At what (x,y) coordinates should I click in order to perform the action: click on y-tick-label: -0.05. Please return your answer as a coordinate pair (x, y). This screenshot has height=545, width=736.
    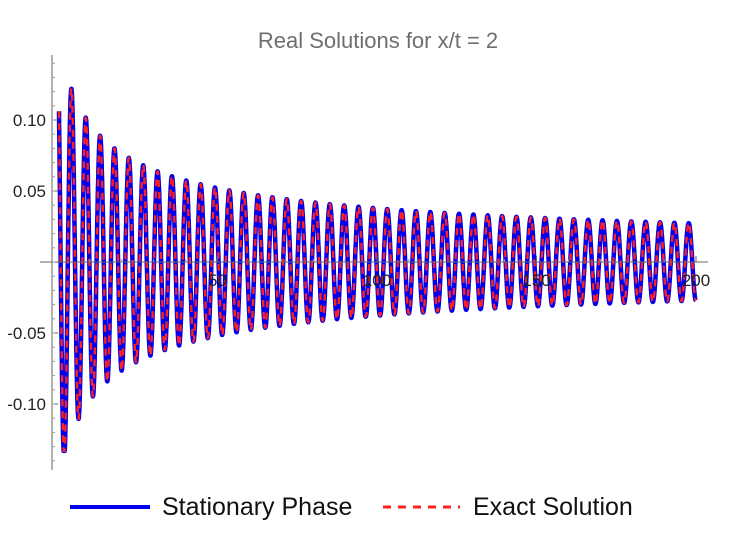
    Looking at the image, I should click on (26, 333).